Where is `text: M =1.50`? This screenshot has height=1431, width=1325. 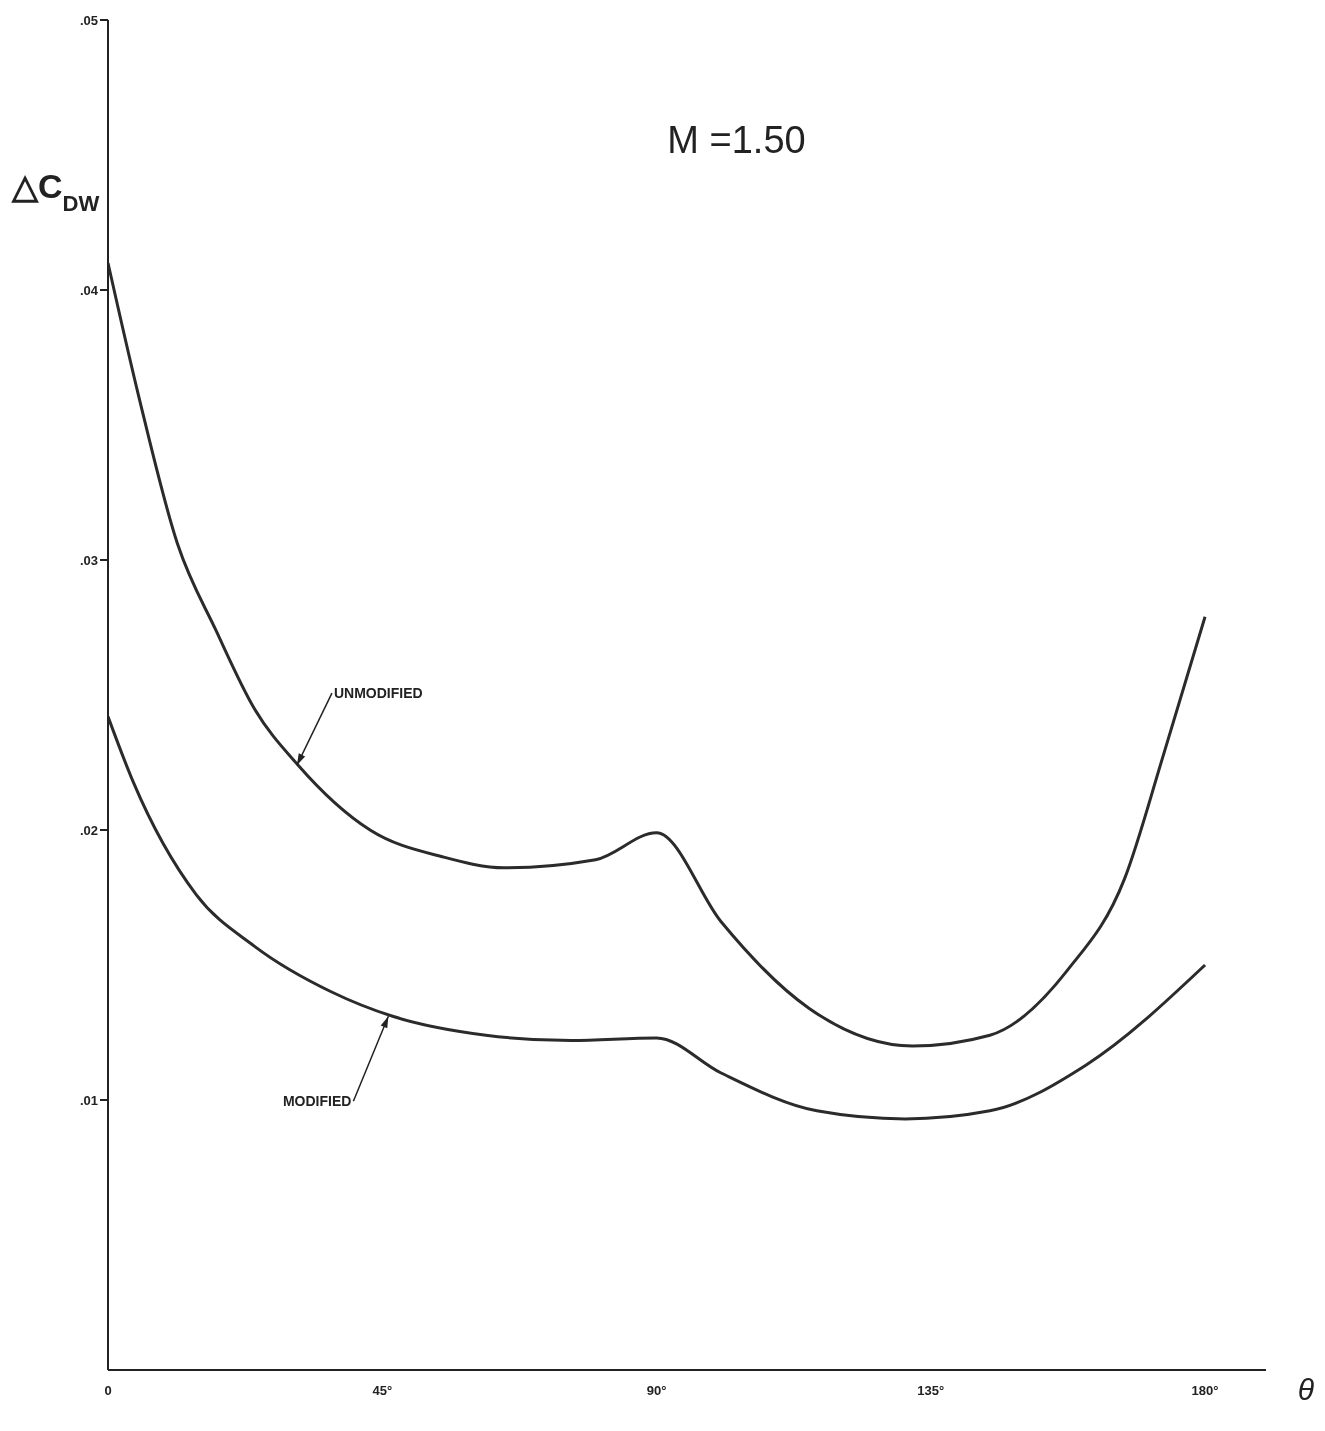 text: M =1.50 is located at coordinates (736, 140).